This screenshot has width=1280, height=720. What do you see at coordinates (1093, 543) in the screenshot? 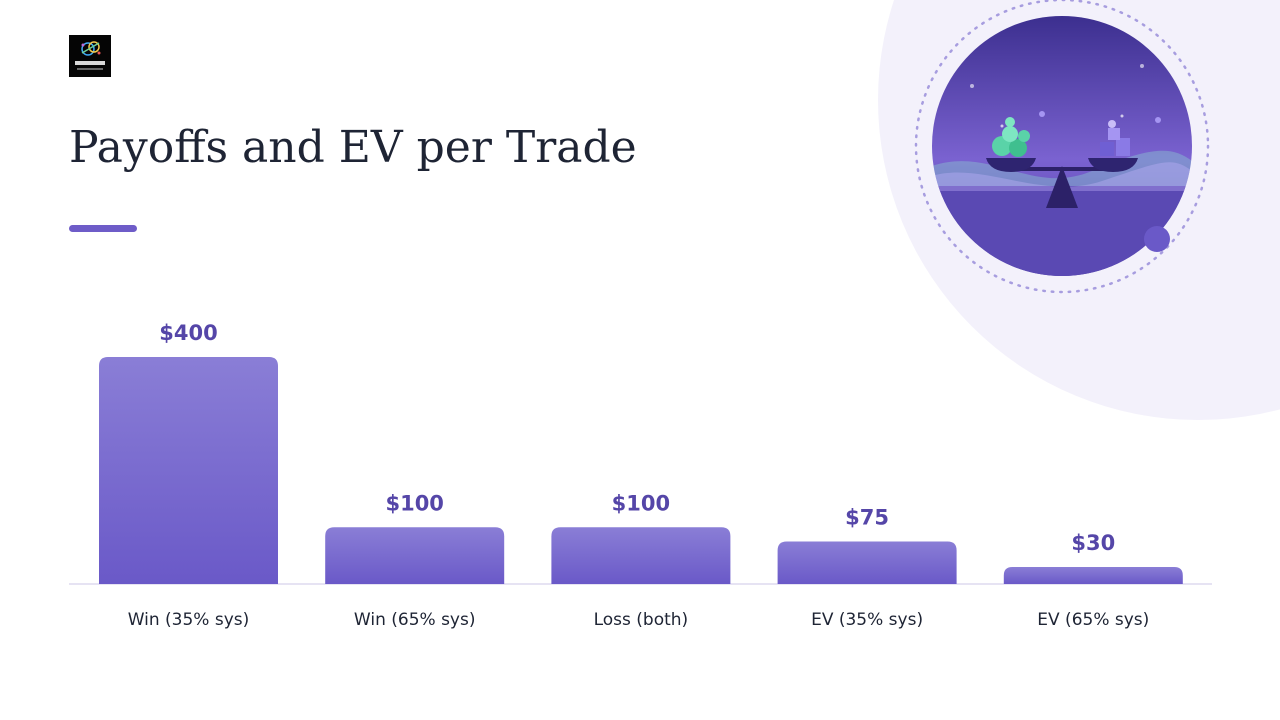
I see `bar-value-label: $30` at bounding box center [1093, 543].